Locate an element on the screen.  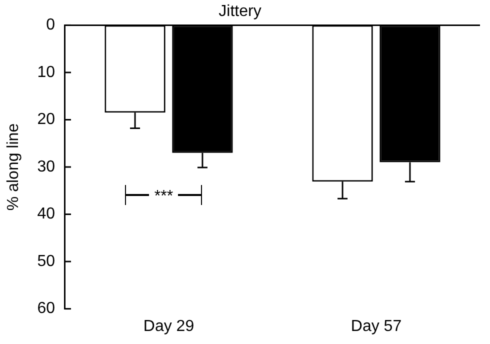
x-tick-label: Day 29 is located at coordinates (168, 326).